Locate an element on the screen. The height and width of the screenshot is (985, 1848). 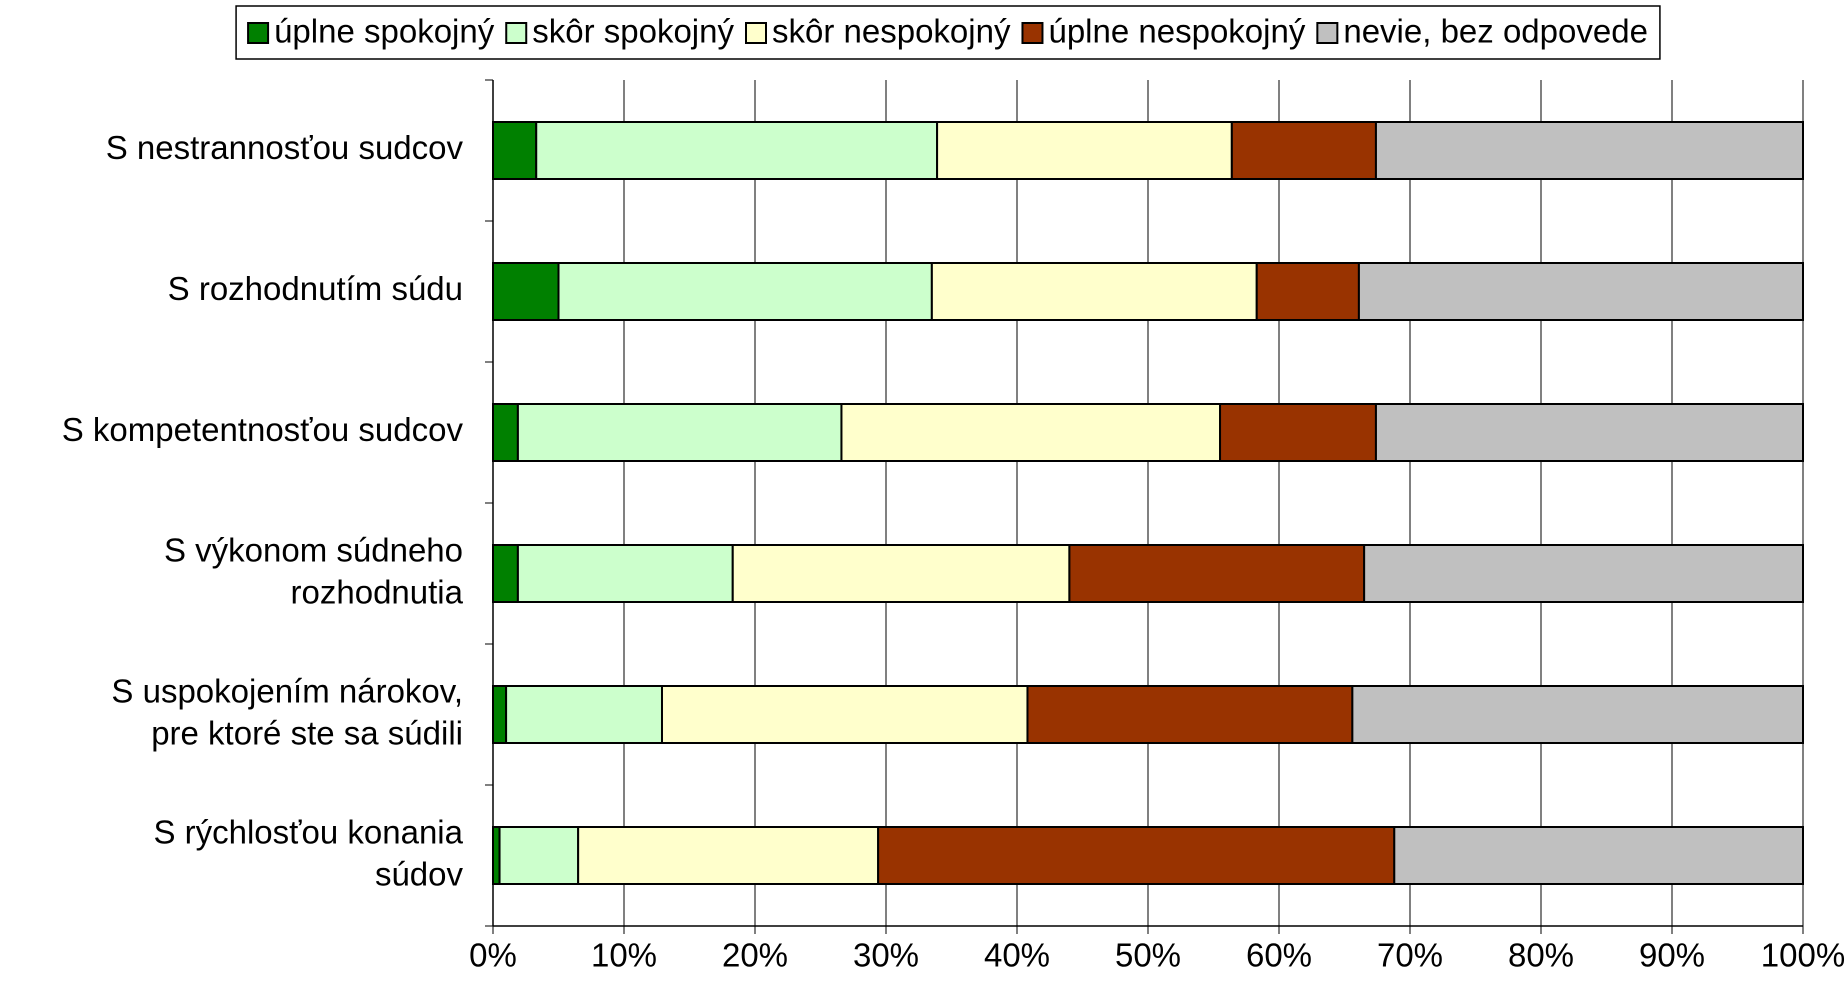
x-tick-label: 20% is located at coordinates (755, 955).